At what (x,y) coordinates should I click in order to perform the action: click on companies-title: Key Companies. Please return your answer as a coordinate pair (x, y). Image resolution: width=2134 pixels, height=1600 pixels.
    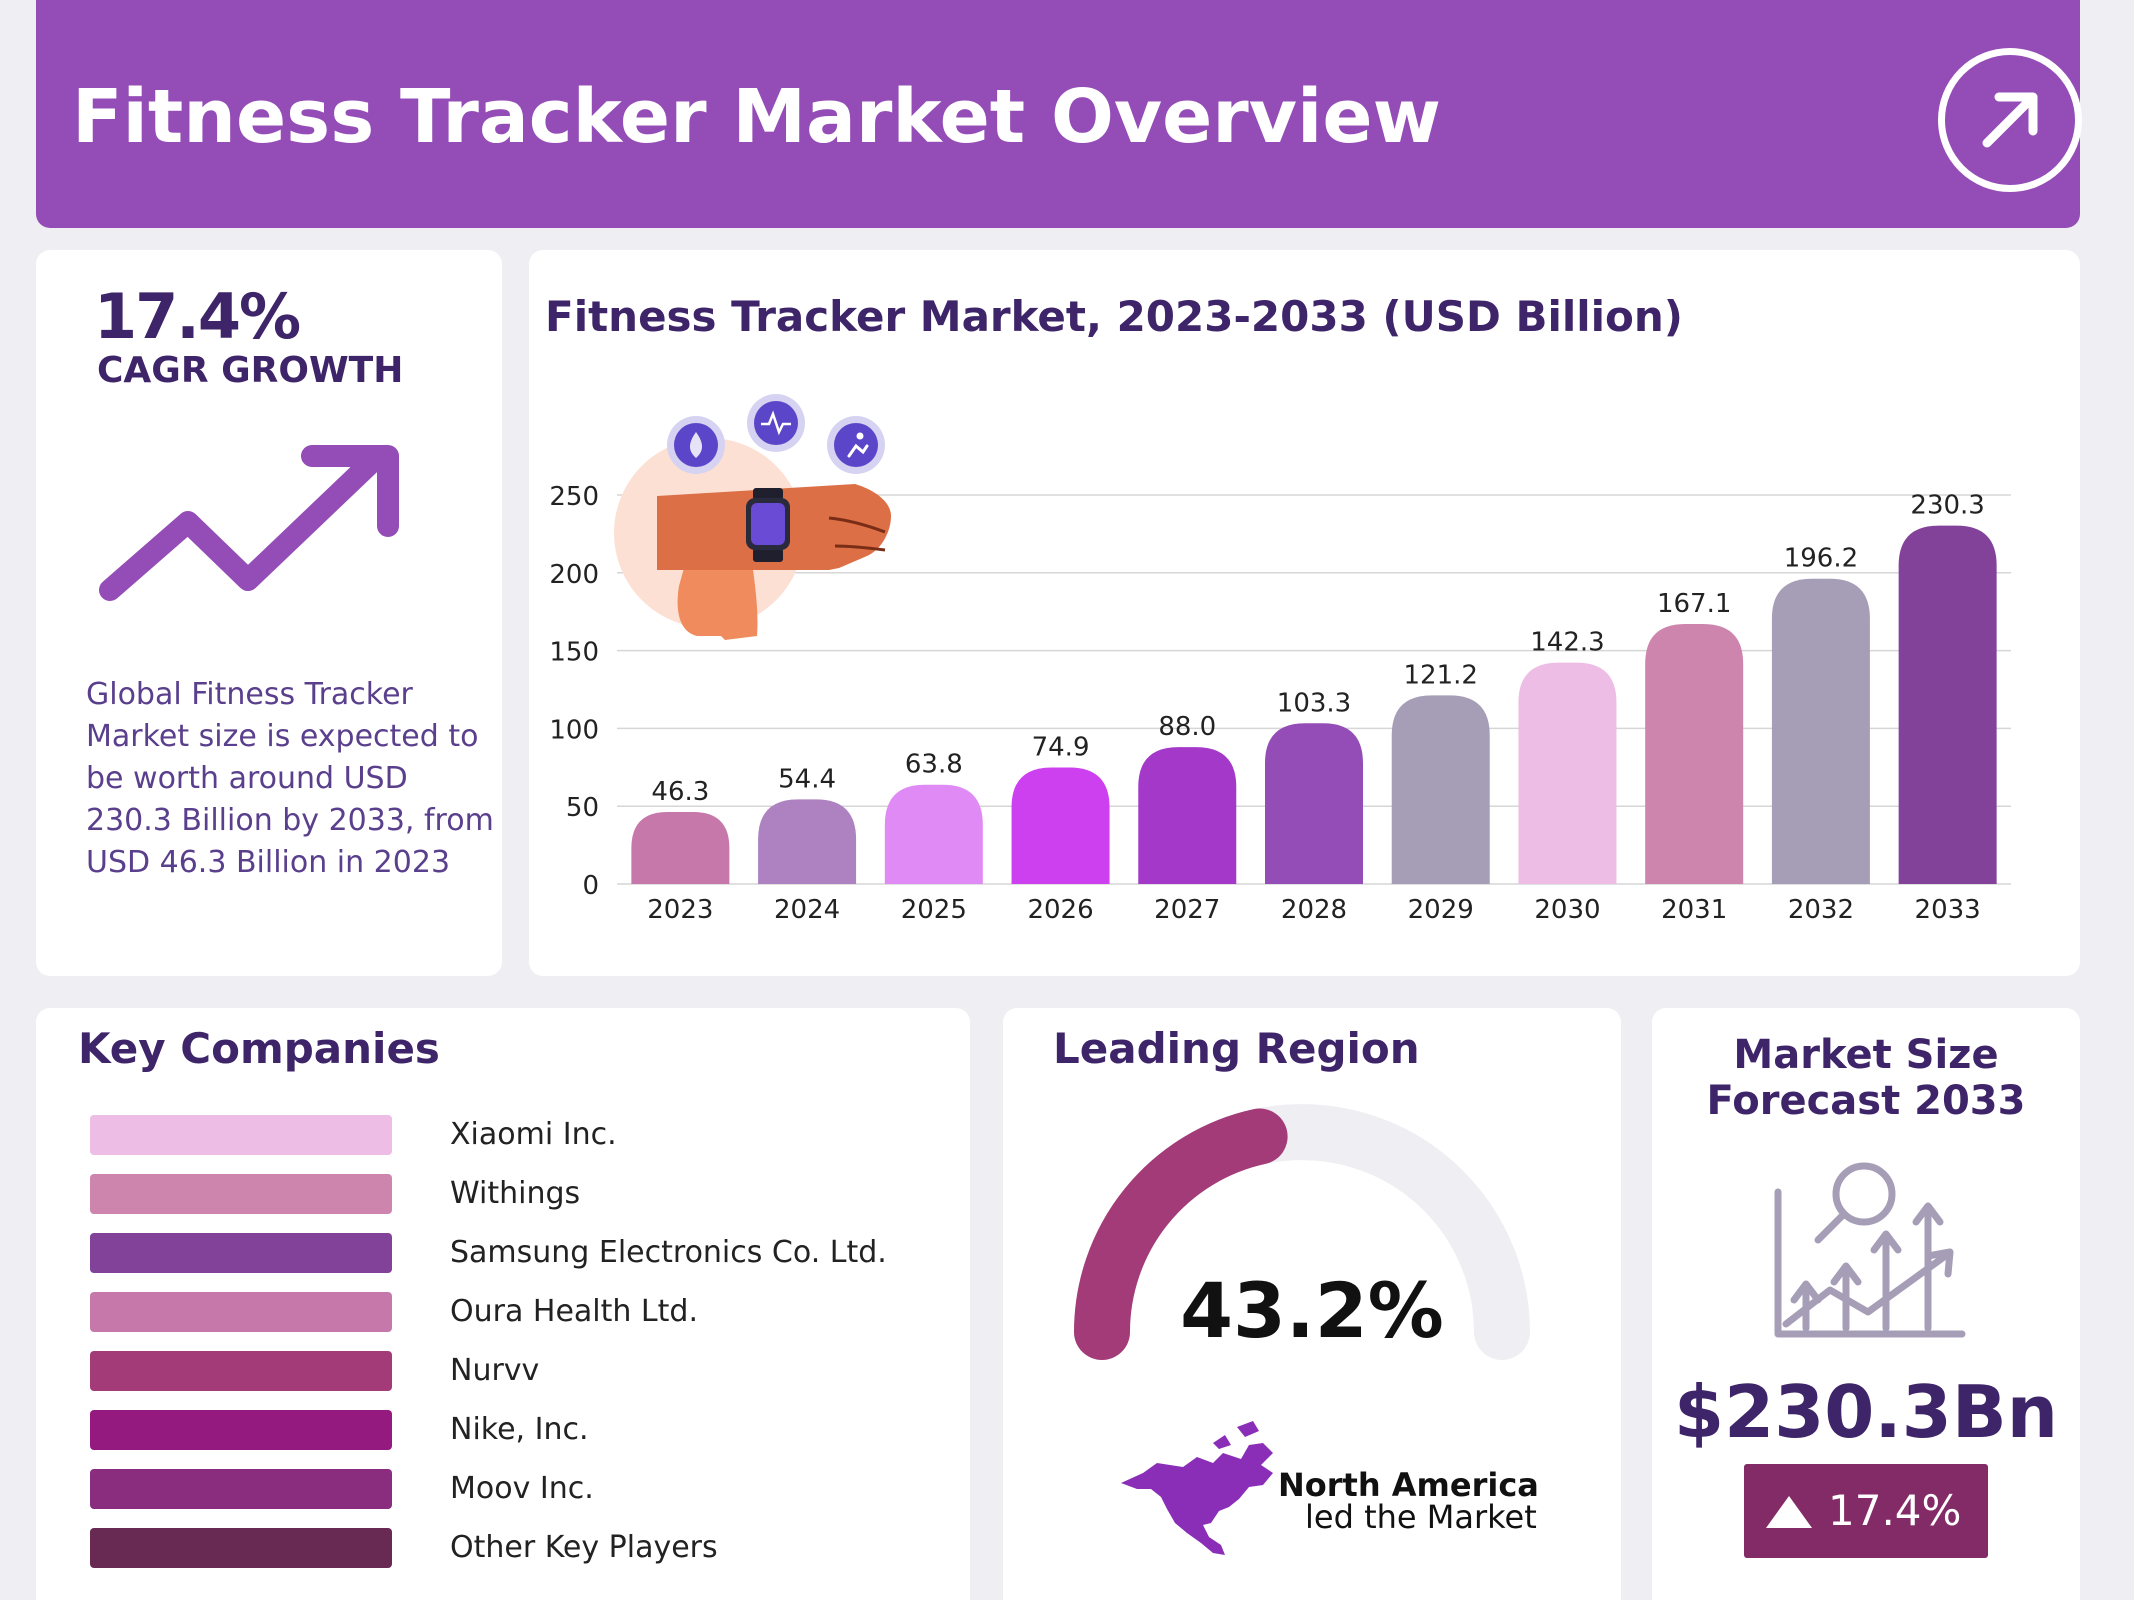
    Looking at the image, I should click on (259, 1048).